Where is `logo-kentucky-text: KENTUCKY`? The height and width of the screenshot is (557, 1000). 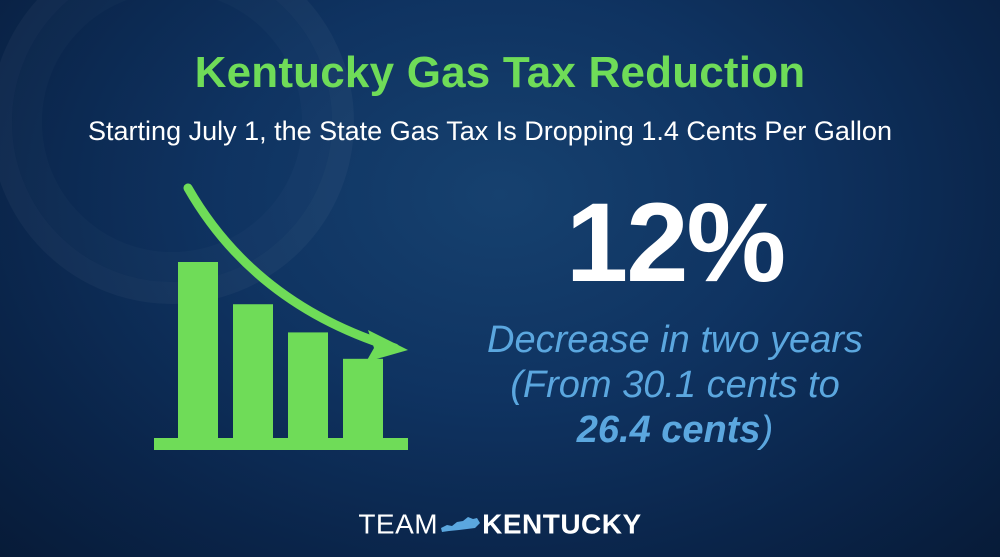 logo-kentucky-text: KENTUCKY is located at coordinates (562, 524).